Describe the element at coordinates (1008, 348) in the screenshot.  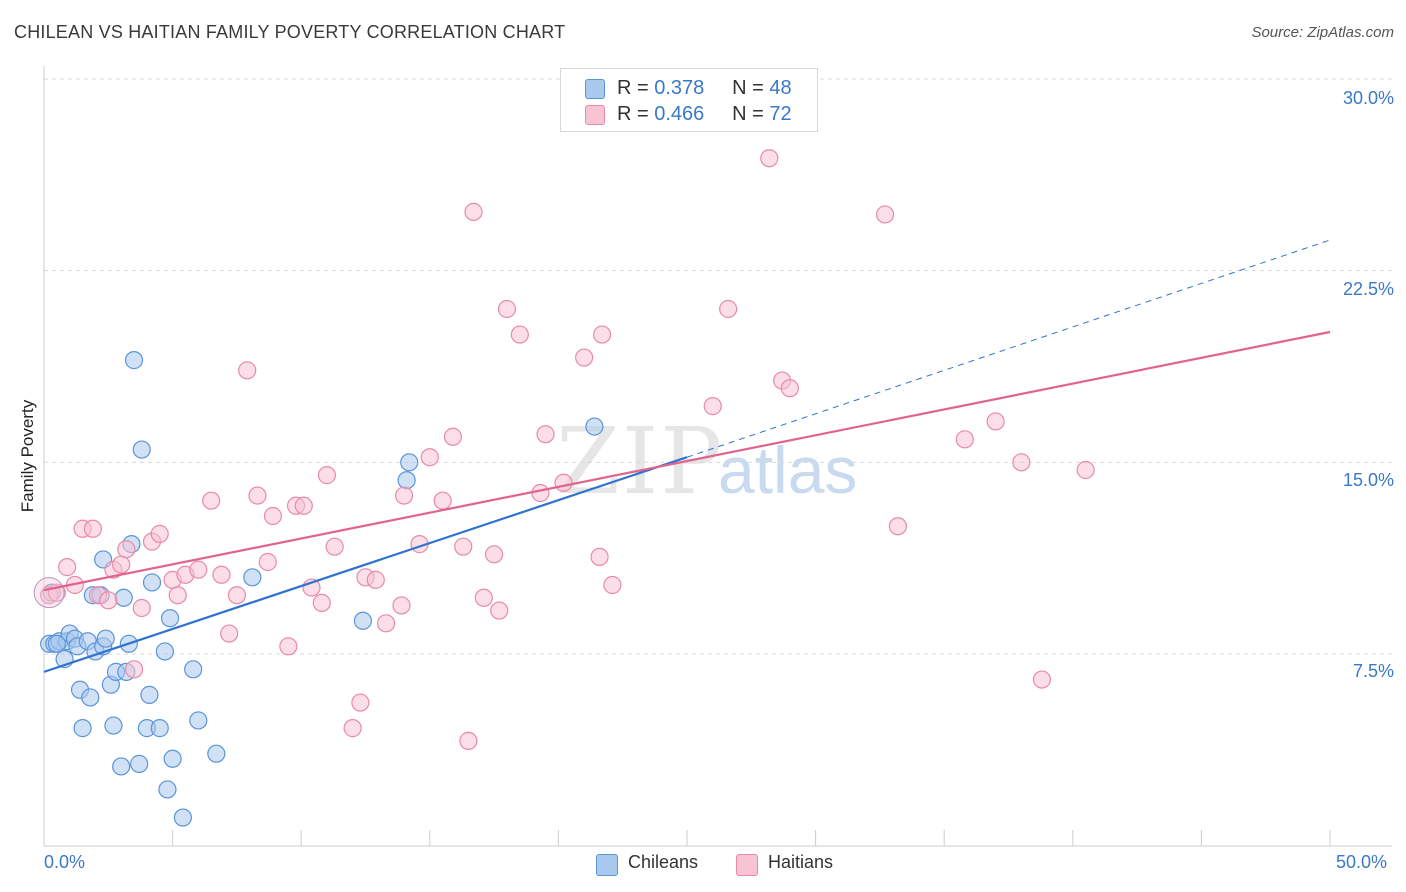
I see `chileans-trend-extension` at that location.